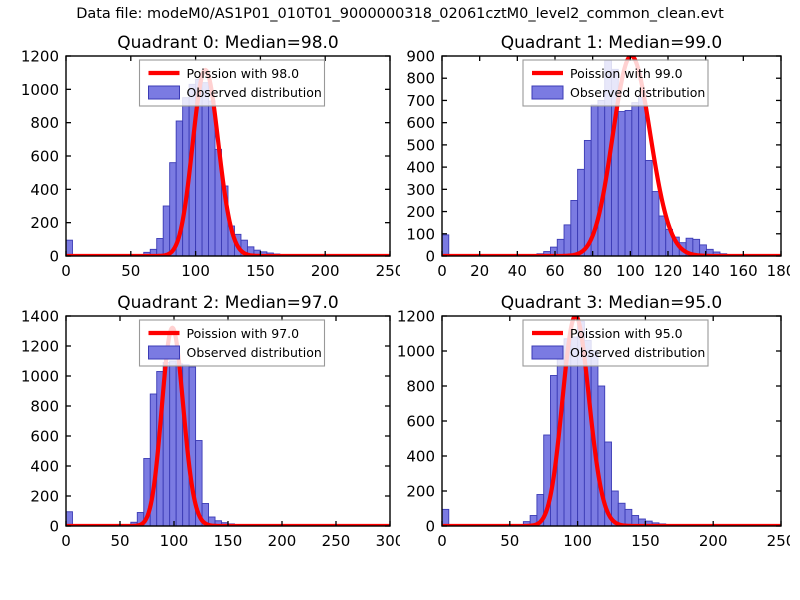 This screenshot has height=600, width=800. I want to click on legend-label-poisson: Poission with 99.0, so click(626, 73).